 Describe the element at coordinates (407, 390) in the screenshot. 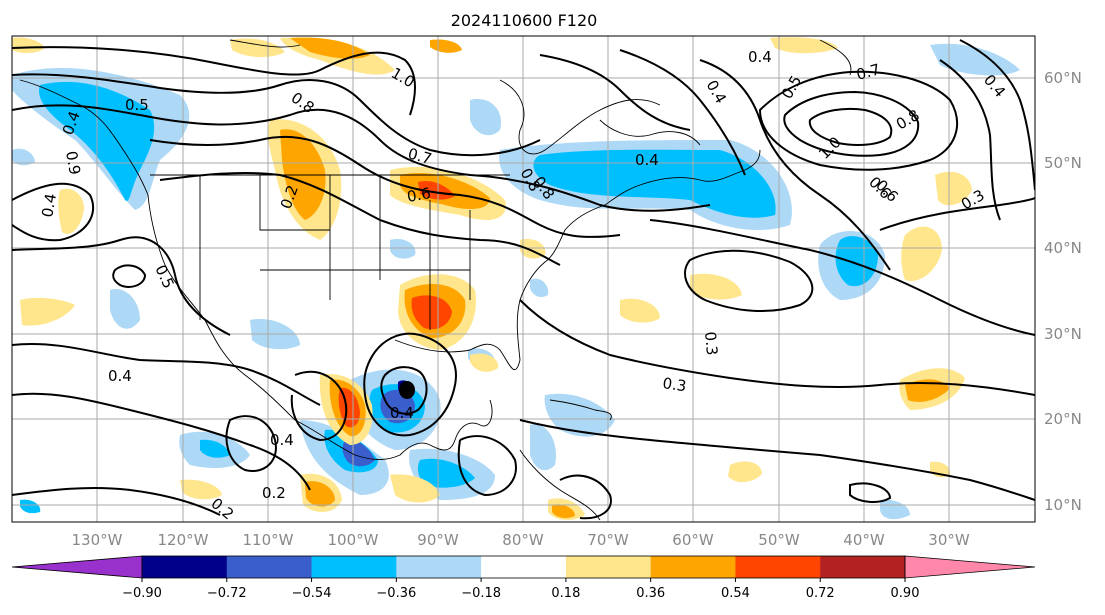

I see `low-pressure-center` at that location.